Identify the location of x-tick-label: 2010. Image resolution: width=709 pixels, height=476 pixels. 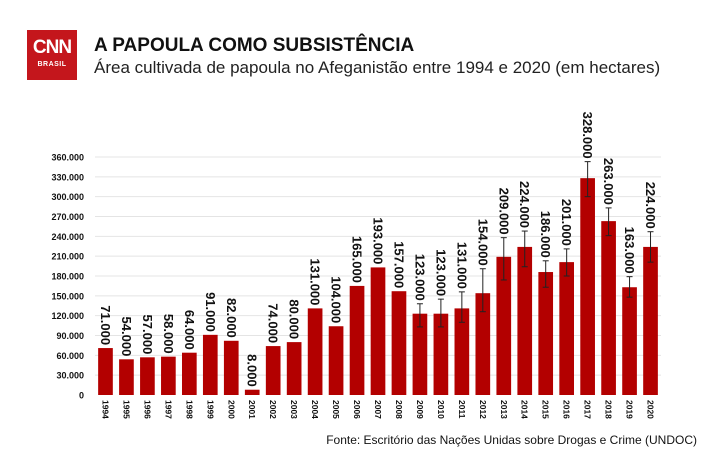
(441, 409).